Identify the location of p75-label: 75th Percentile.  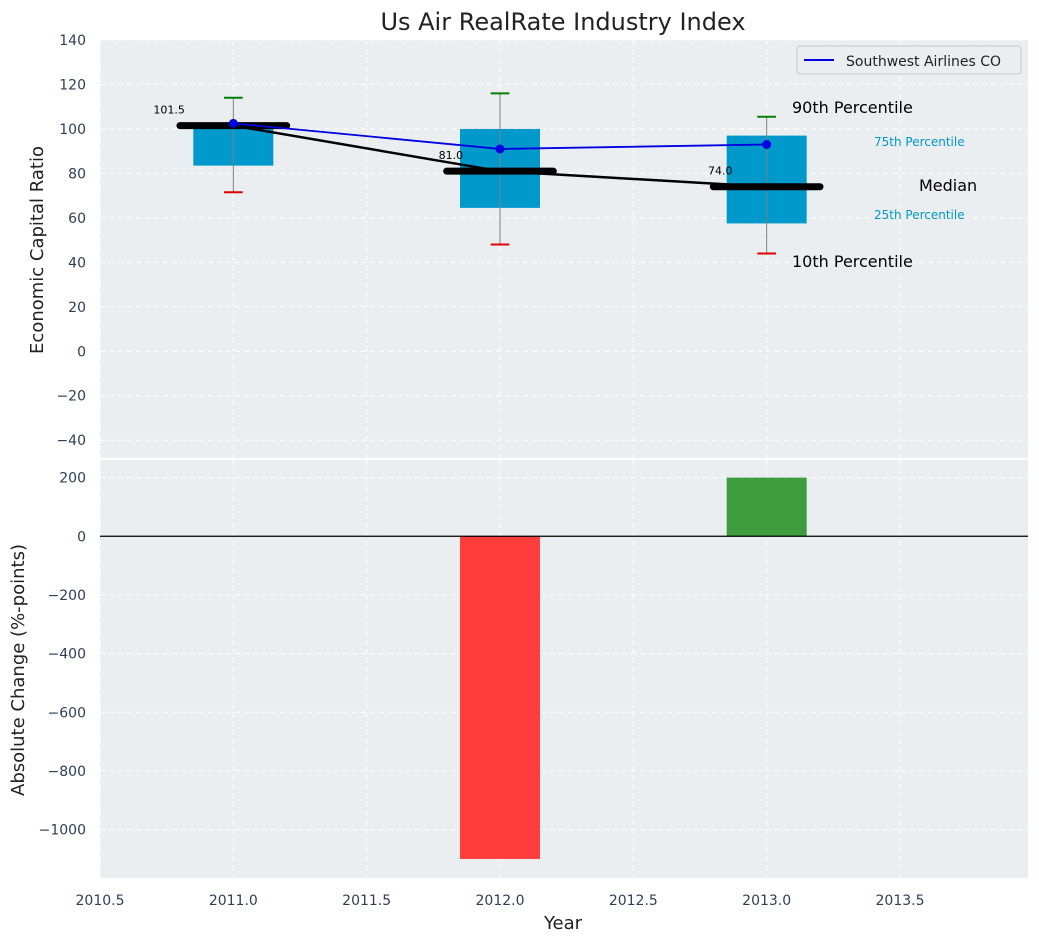
(919, 142).